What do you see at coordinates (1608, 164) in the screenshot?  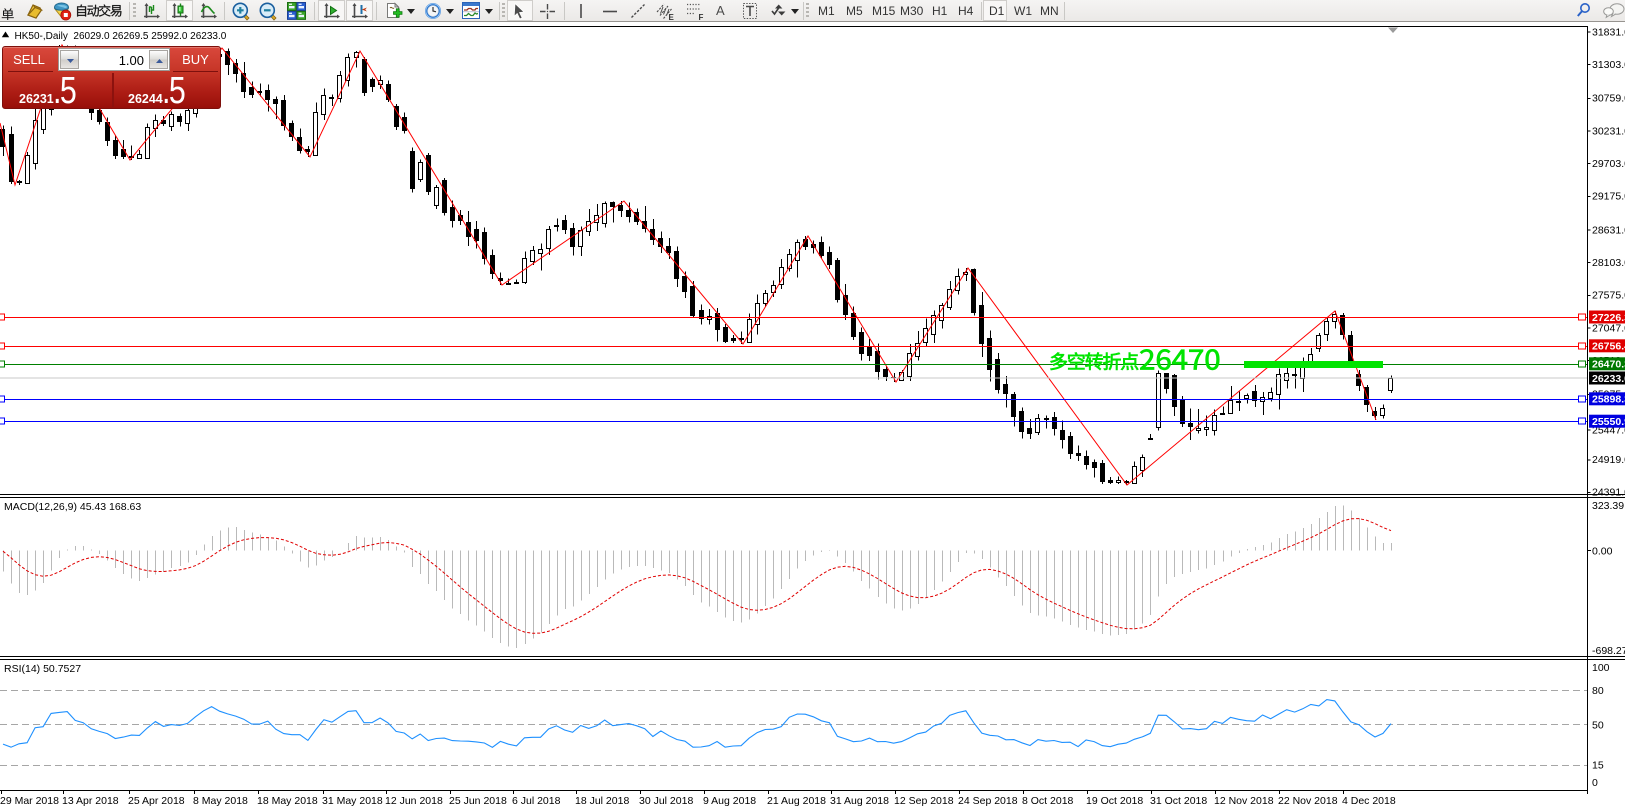 I see `svg-text: 29703.0` at bounding box center [1608, 164].